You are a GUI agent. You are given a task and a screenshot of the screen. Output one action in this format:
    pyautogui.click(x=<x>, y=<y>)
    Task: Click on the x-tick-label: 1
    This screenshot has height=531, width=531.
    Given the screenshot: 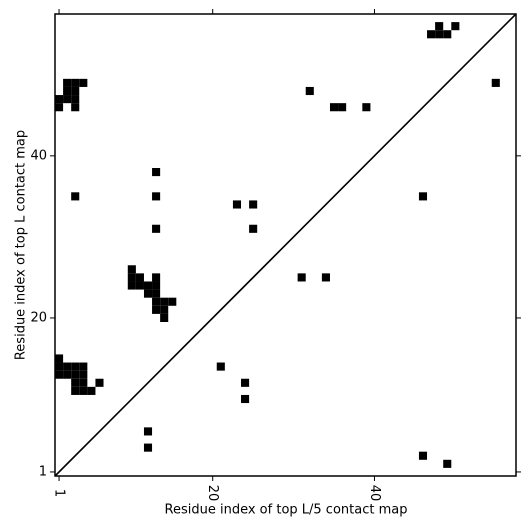 What is the action you would take?
    pyautogui.click(x=59, y=493)
    